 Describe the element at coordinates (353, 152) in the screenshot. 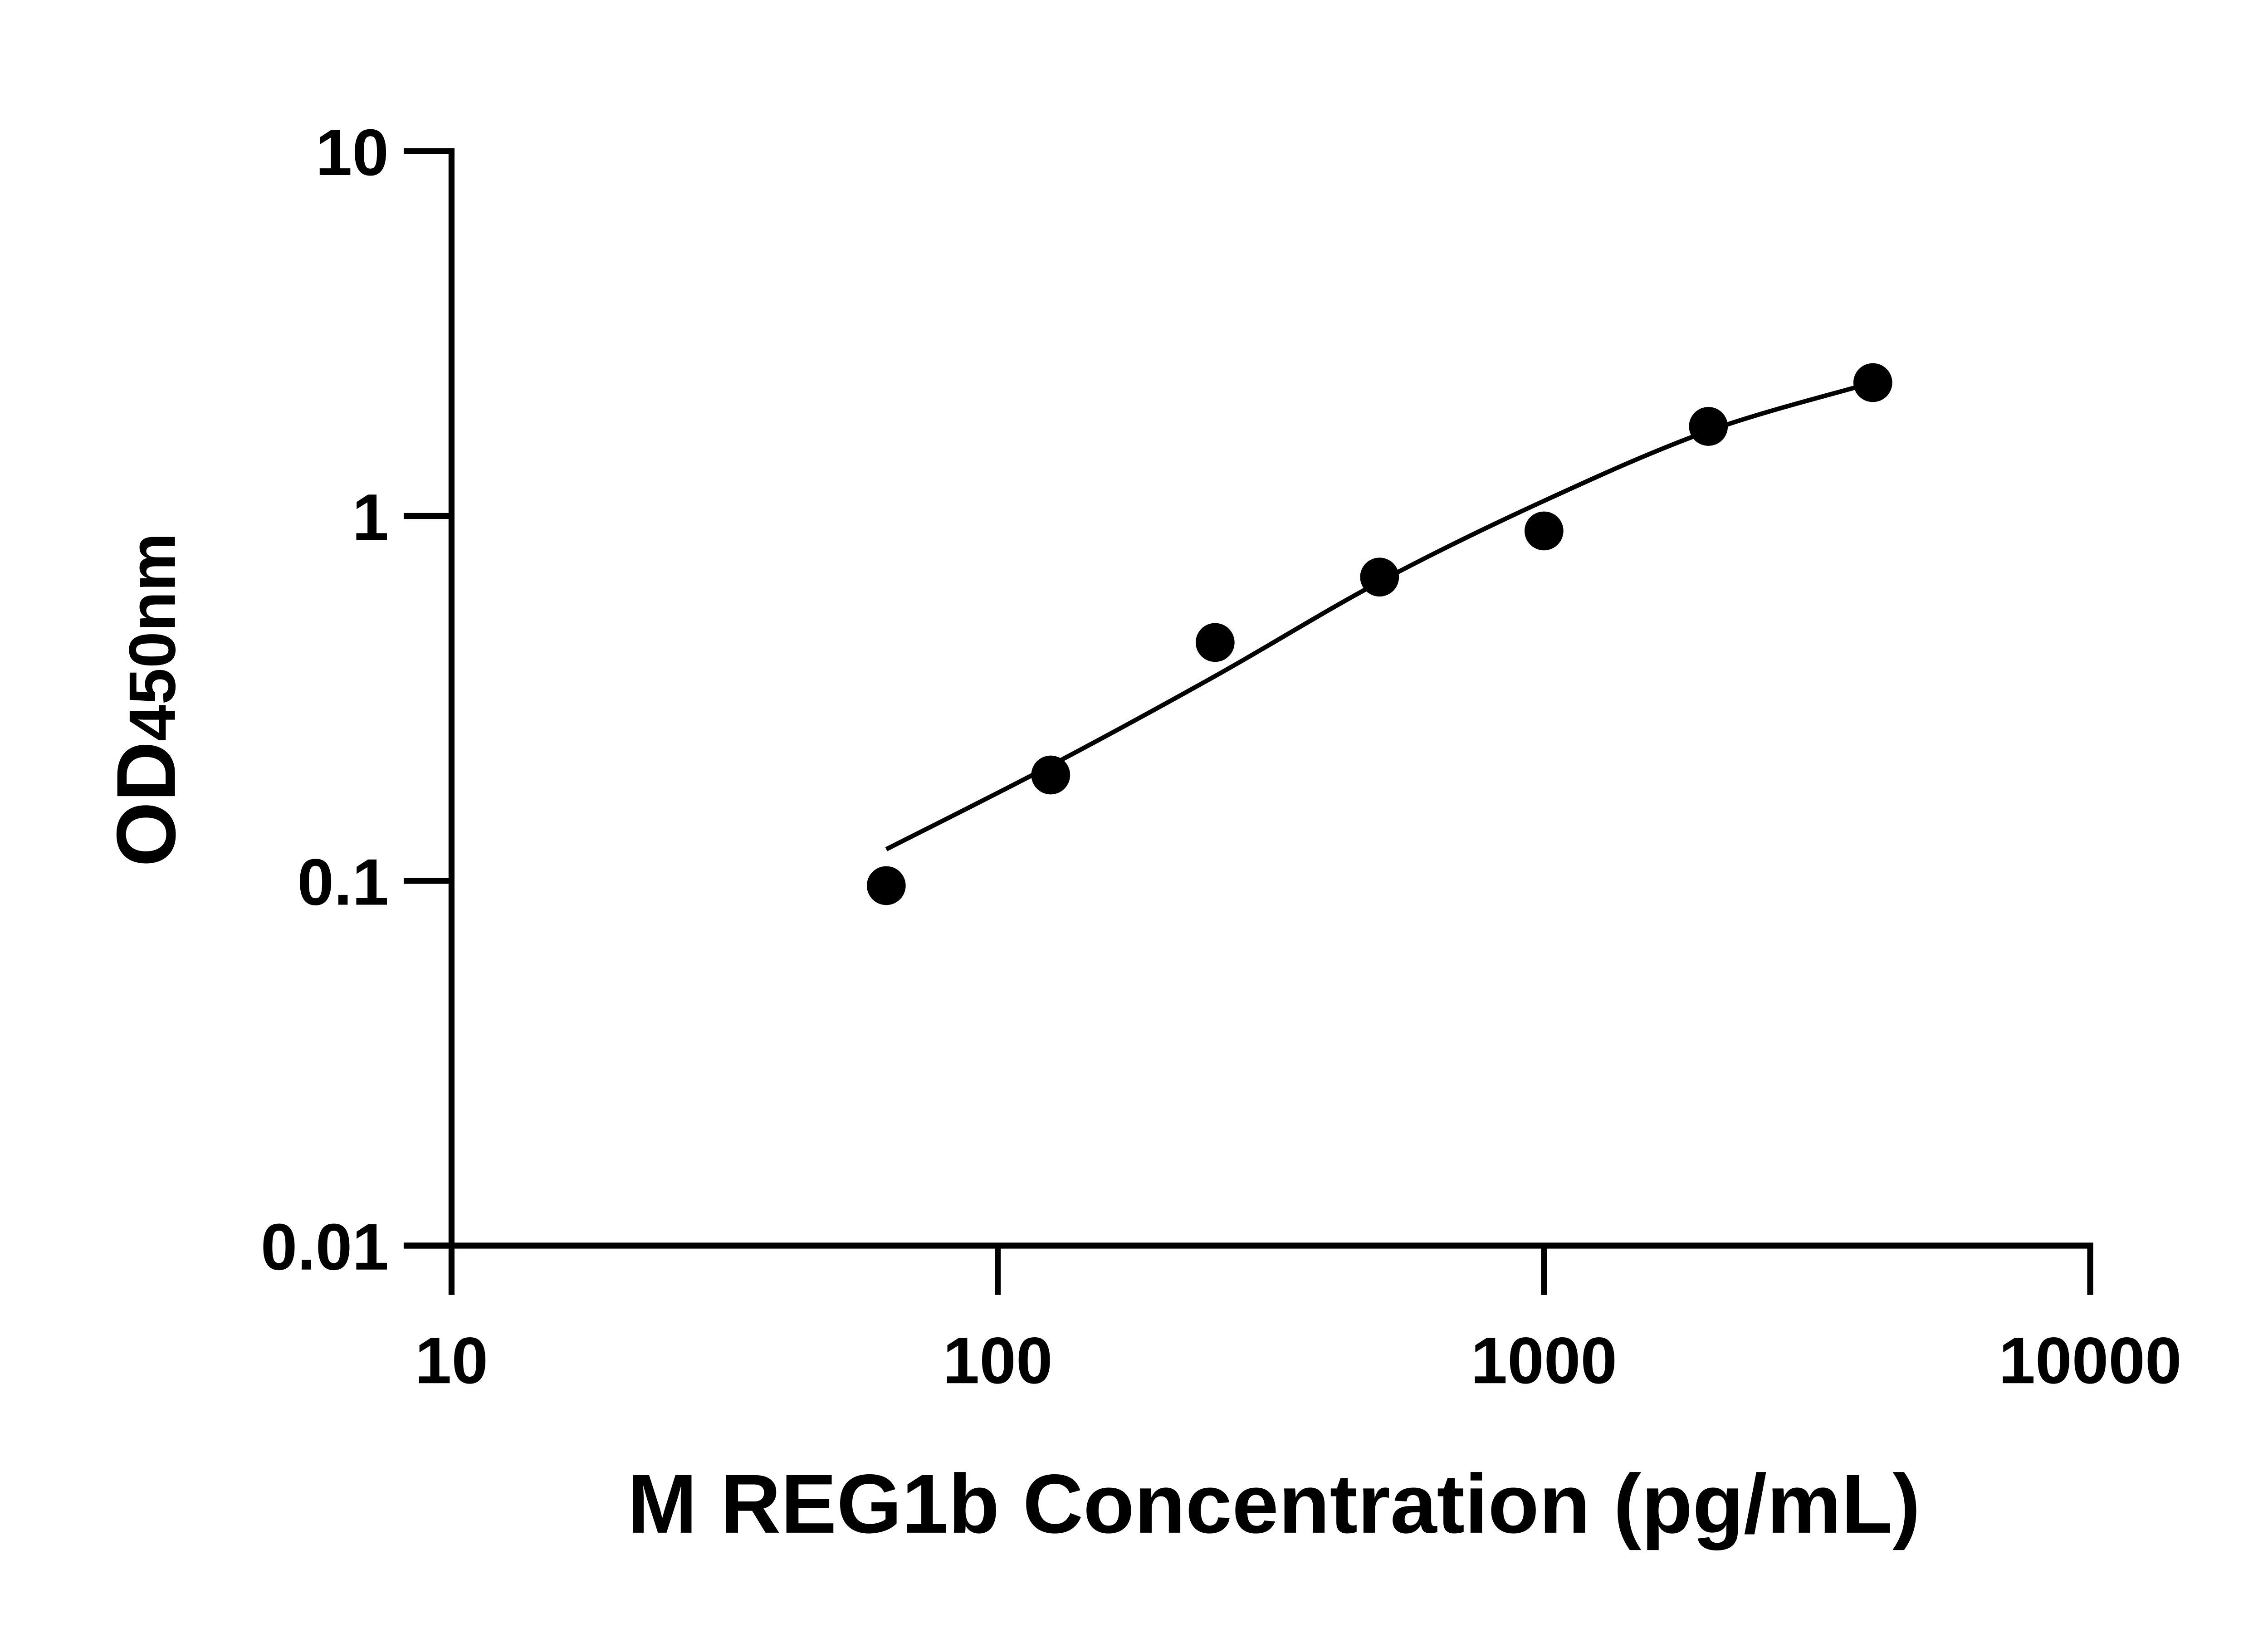

I see `y-tick-label: 10` at that location.